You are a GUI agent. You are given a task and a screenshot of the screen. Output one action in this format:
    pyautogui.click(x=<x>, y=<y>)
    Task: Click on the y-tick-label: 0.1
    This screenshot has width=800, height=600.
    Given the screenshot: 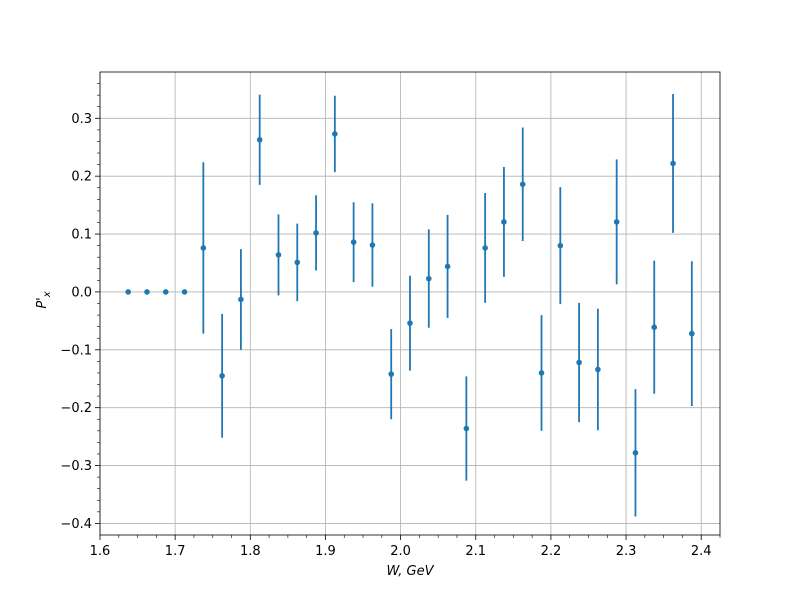 What is the action you would take?
    pyautogui.click(x=81, y=235)
    